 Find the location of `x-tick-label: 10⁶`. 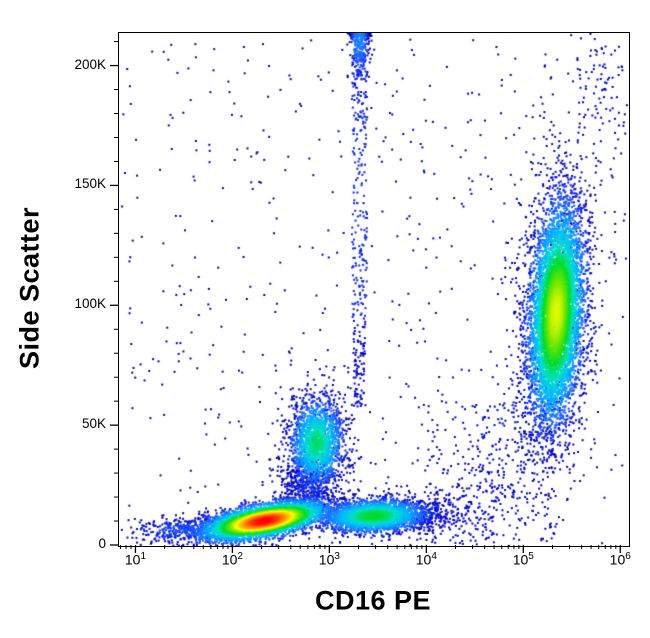

x-tick-label: 10⁶ is located at coordinates (620, 559).